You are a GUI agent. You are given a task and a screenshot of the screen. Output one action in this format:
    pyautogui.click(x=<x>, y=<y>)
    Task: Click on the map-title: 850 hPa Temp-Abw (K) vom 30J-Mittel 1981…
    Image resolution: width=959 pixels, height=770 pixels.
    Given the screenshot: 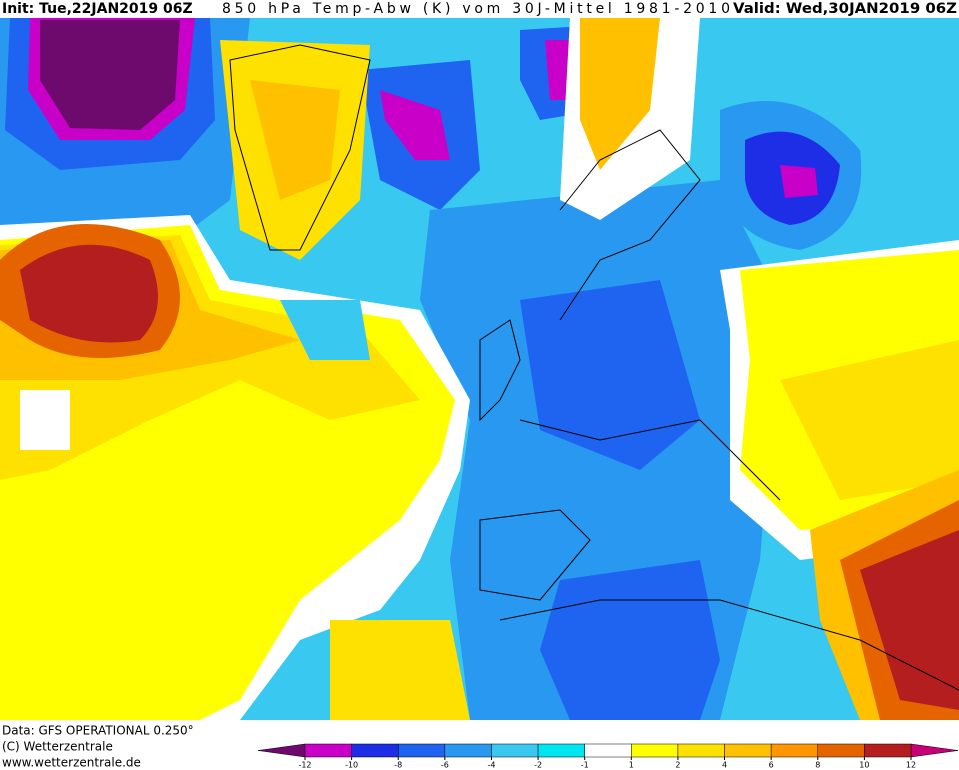 What is the action you would take?
    pyautogui.click(x=476, y=9)
    